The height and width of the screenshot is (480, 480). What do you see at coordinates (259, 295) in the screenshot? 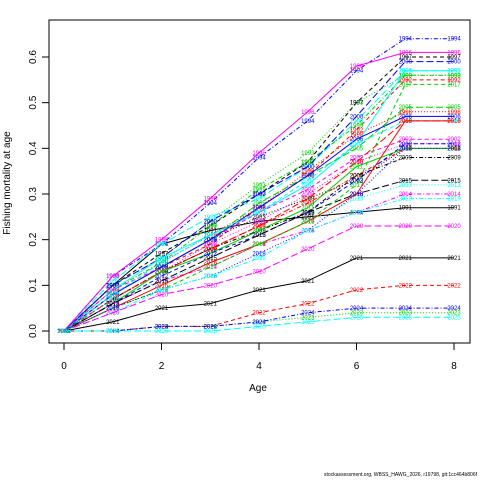
I see `series-2021: 2021 2021 2021 2021 2021 2021 2021 2021 2021` at bounding box center [259, 295].